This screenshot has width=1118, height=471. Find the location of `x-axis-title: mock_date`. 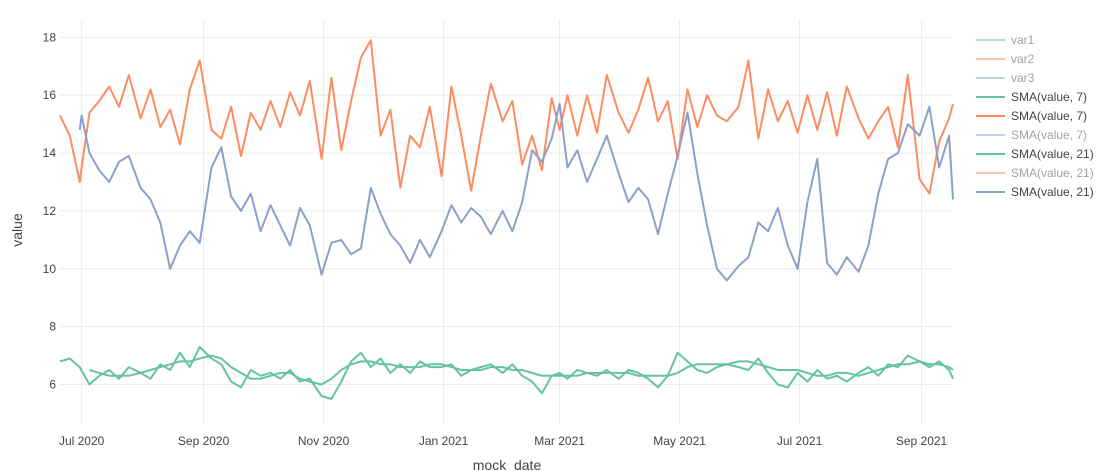

x-axis-title: mock_date is located at coordinates (507, 464).